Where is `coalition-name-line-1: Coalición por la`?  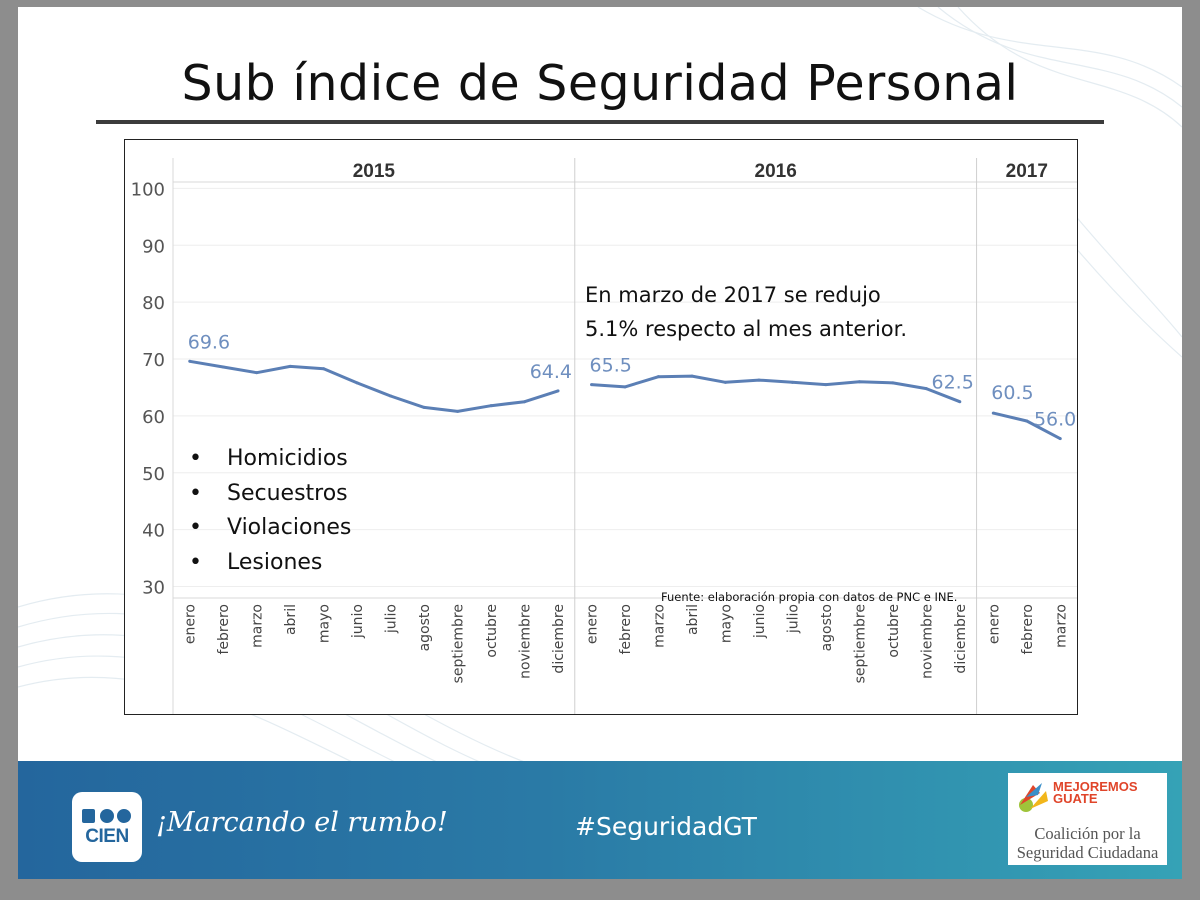
coalition-name-line-1: Coalición por la is located at coordinates (1087, 833).